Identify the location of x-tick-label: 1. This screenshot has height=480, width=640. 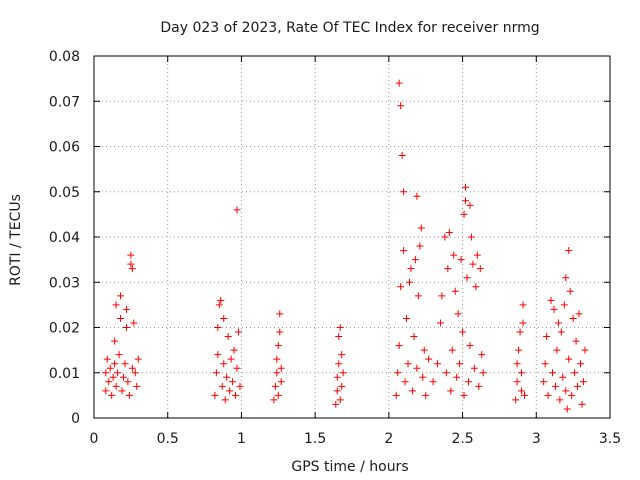
(241, 439).